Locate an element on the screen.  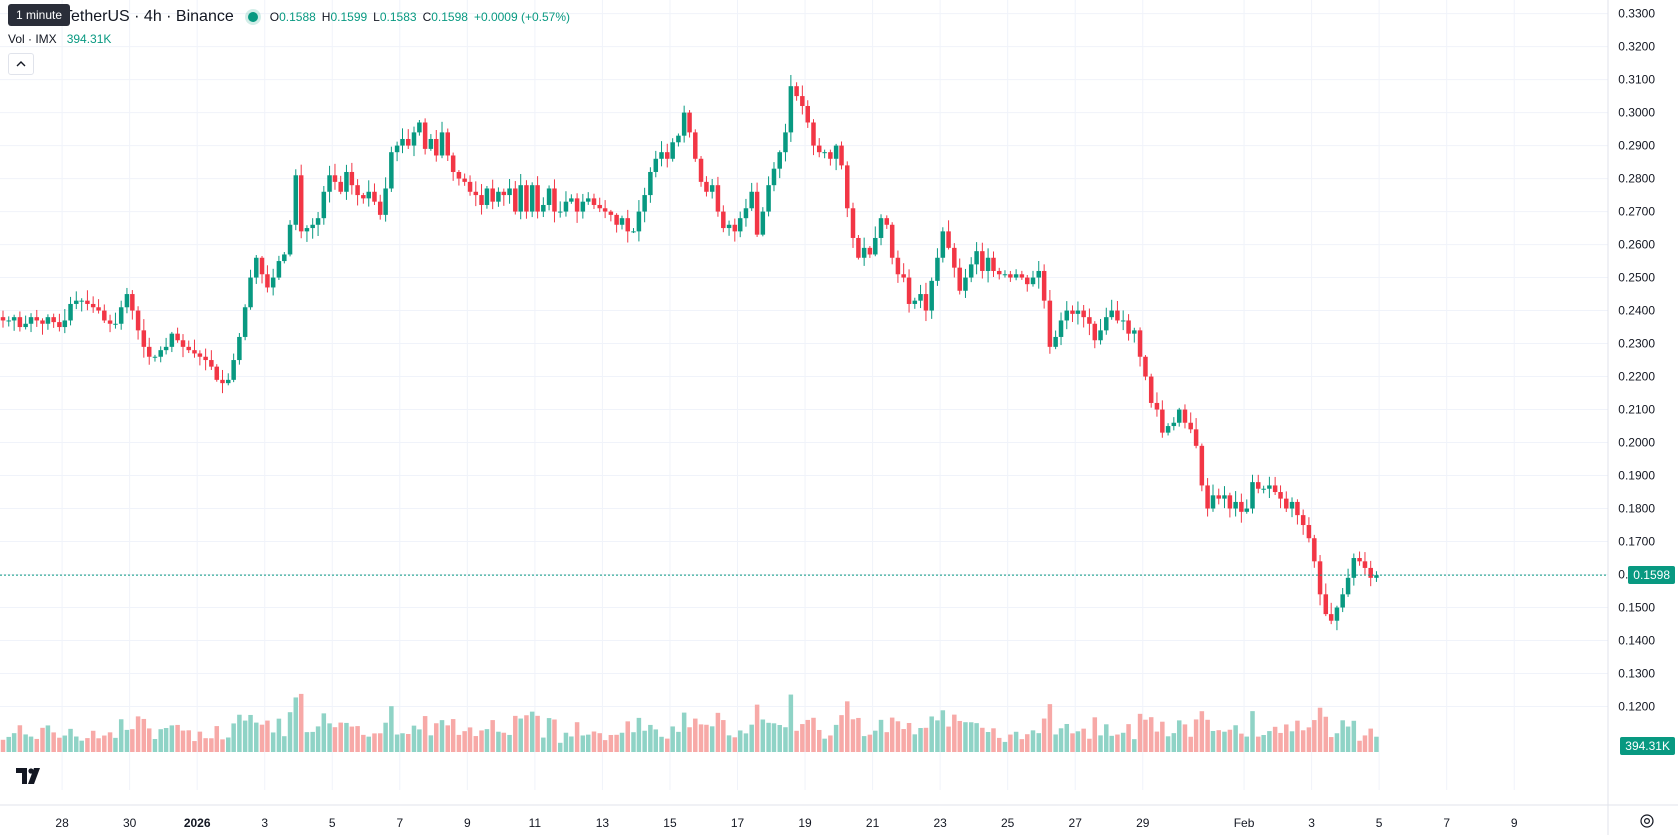
time-axis: 28 30 2026 3 5 7 9 11 13 15 17 19 21 23 25 27 29 Feb 3 5 7 9 is located at coordinates (786, 823).